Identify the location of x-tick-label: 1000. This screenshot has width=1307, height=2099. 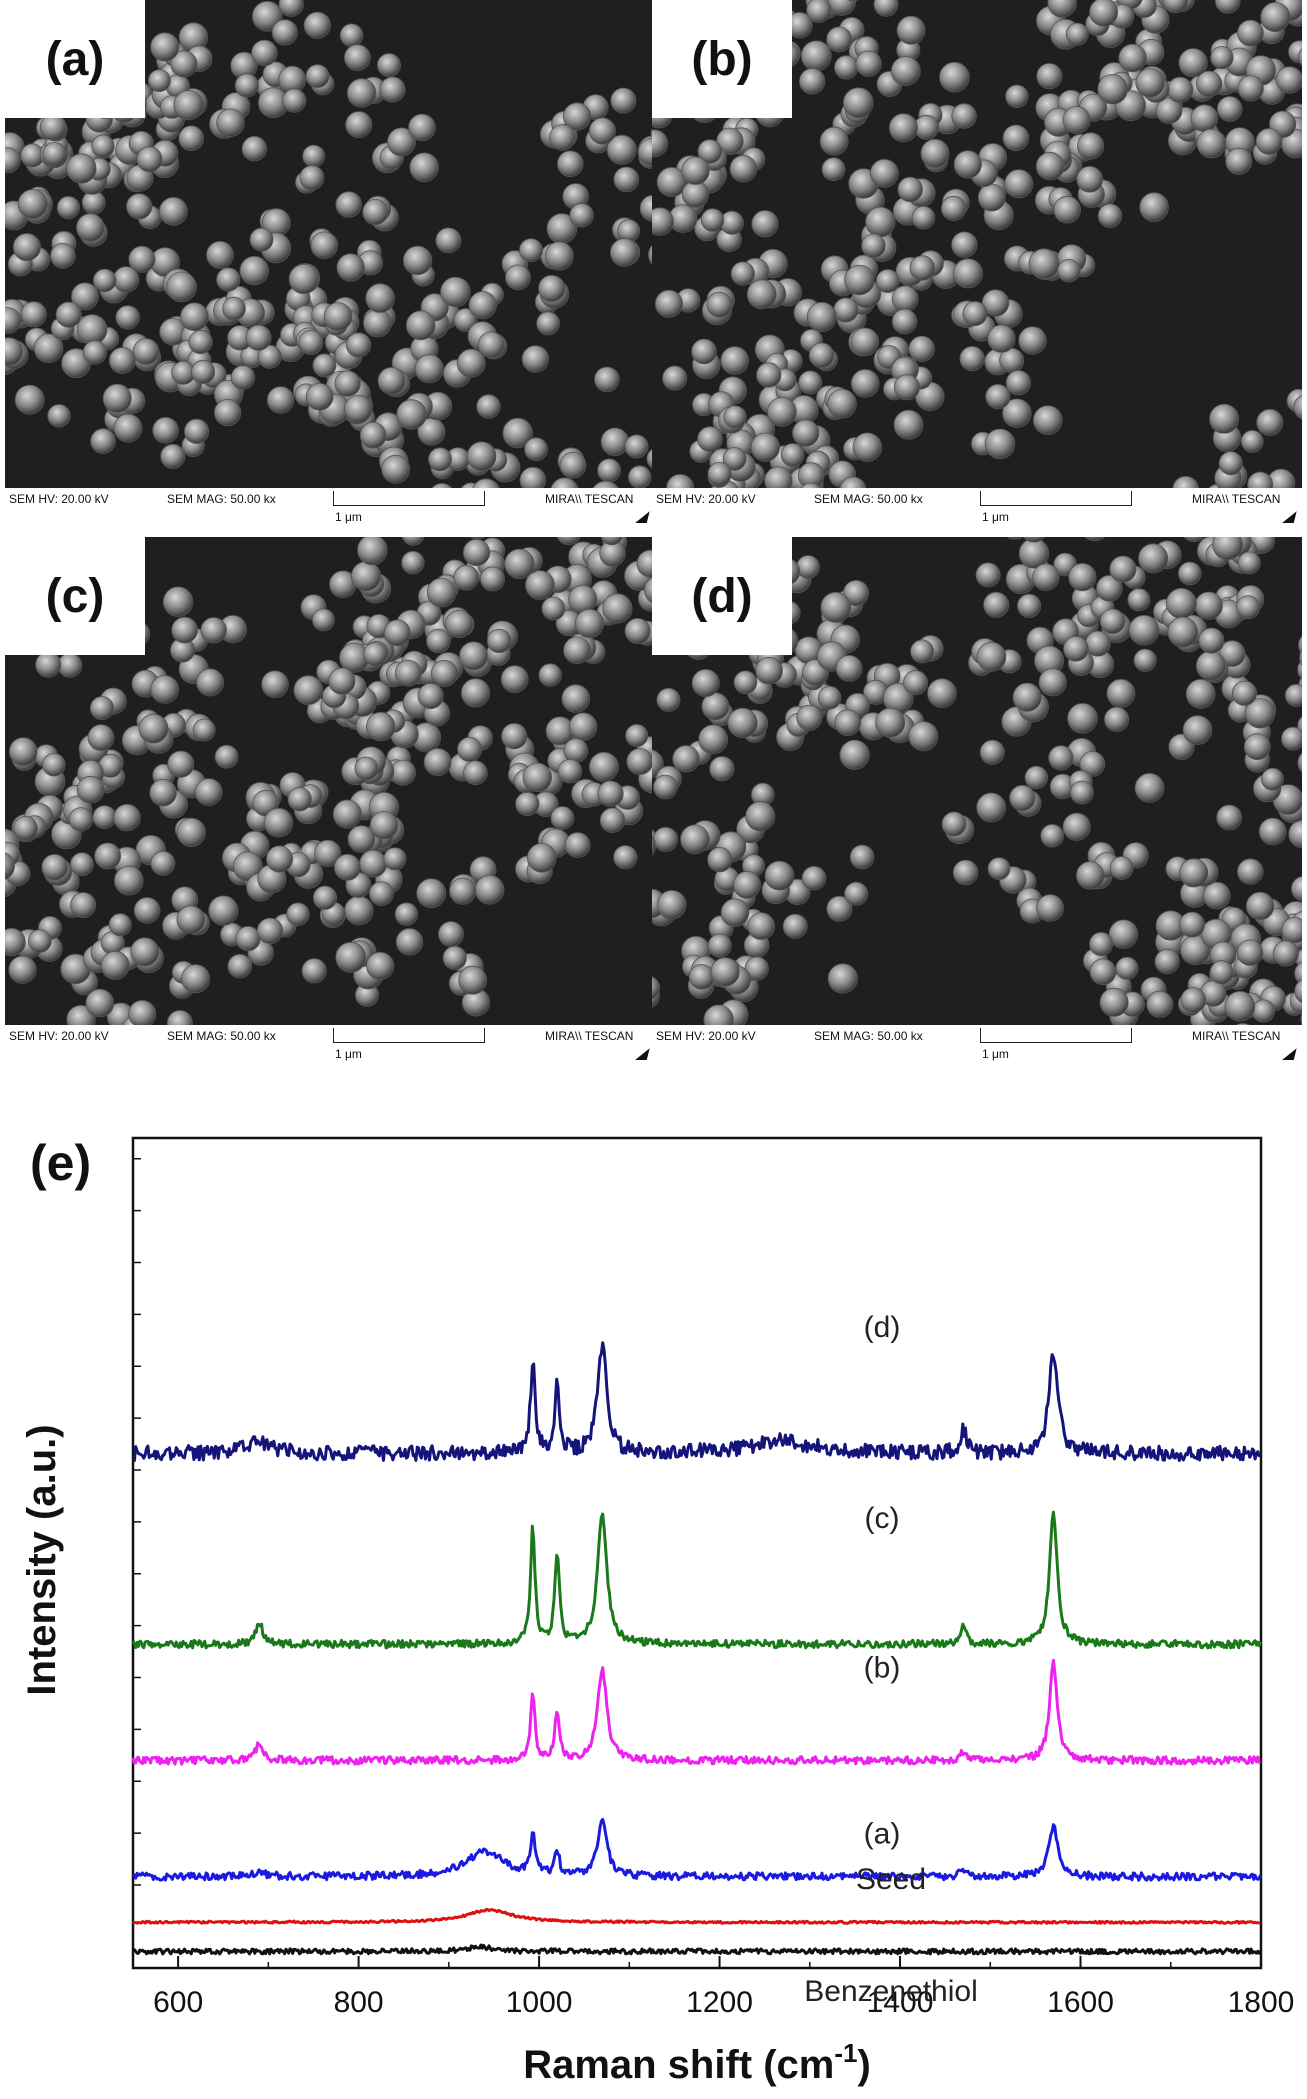
(539, 2002).